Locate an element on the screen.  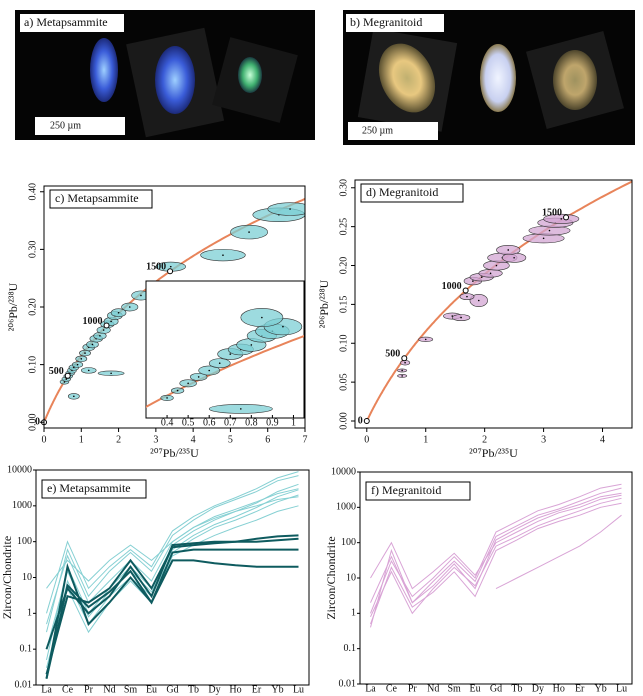
x-tick-label: 2 is located at coordinates (484, 439).